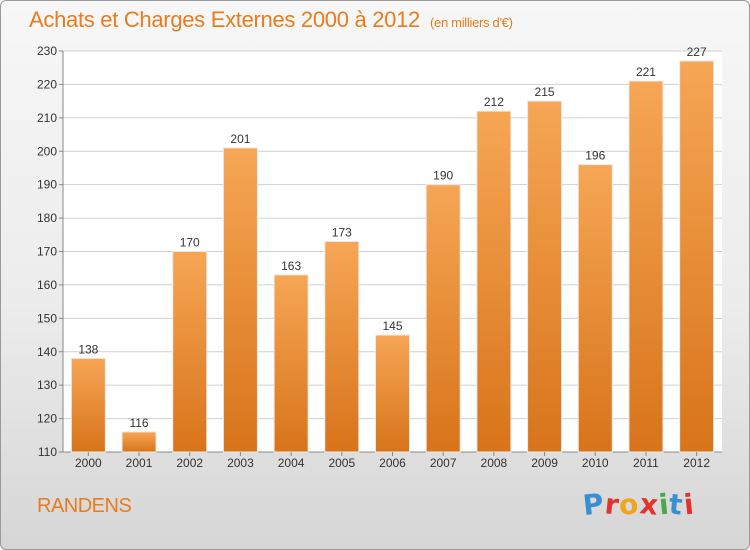 Image resolution: width=750 pixels, height=550 pixels. I want to click on brand-letter: P, so click(594, 504).